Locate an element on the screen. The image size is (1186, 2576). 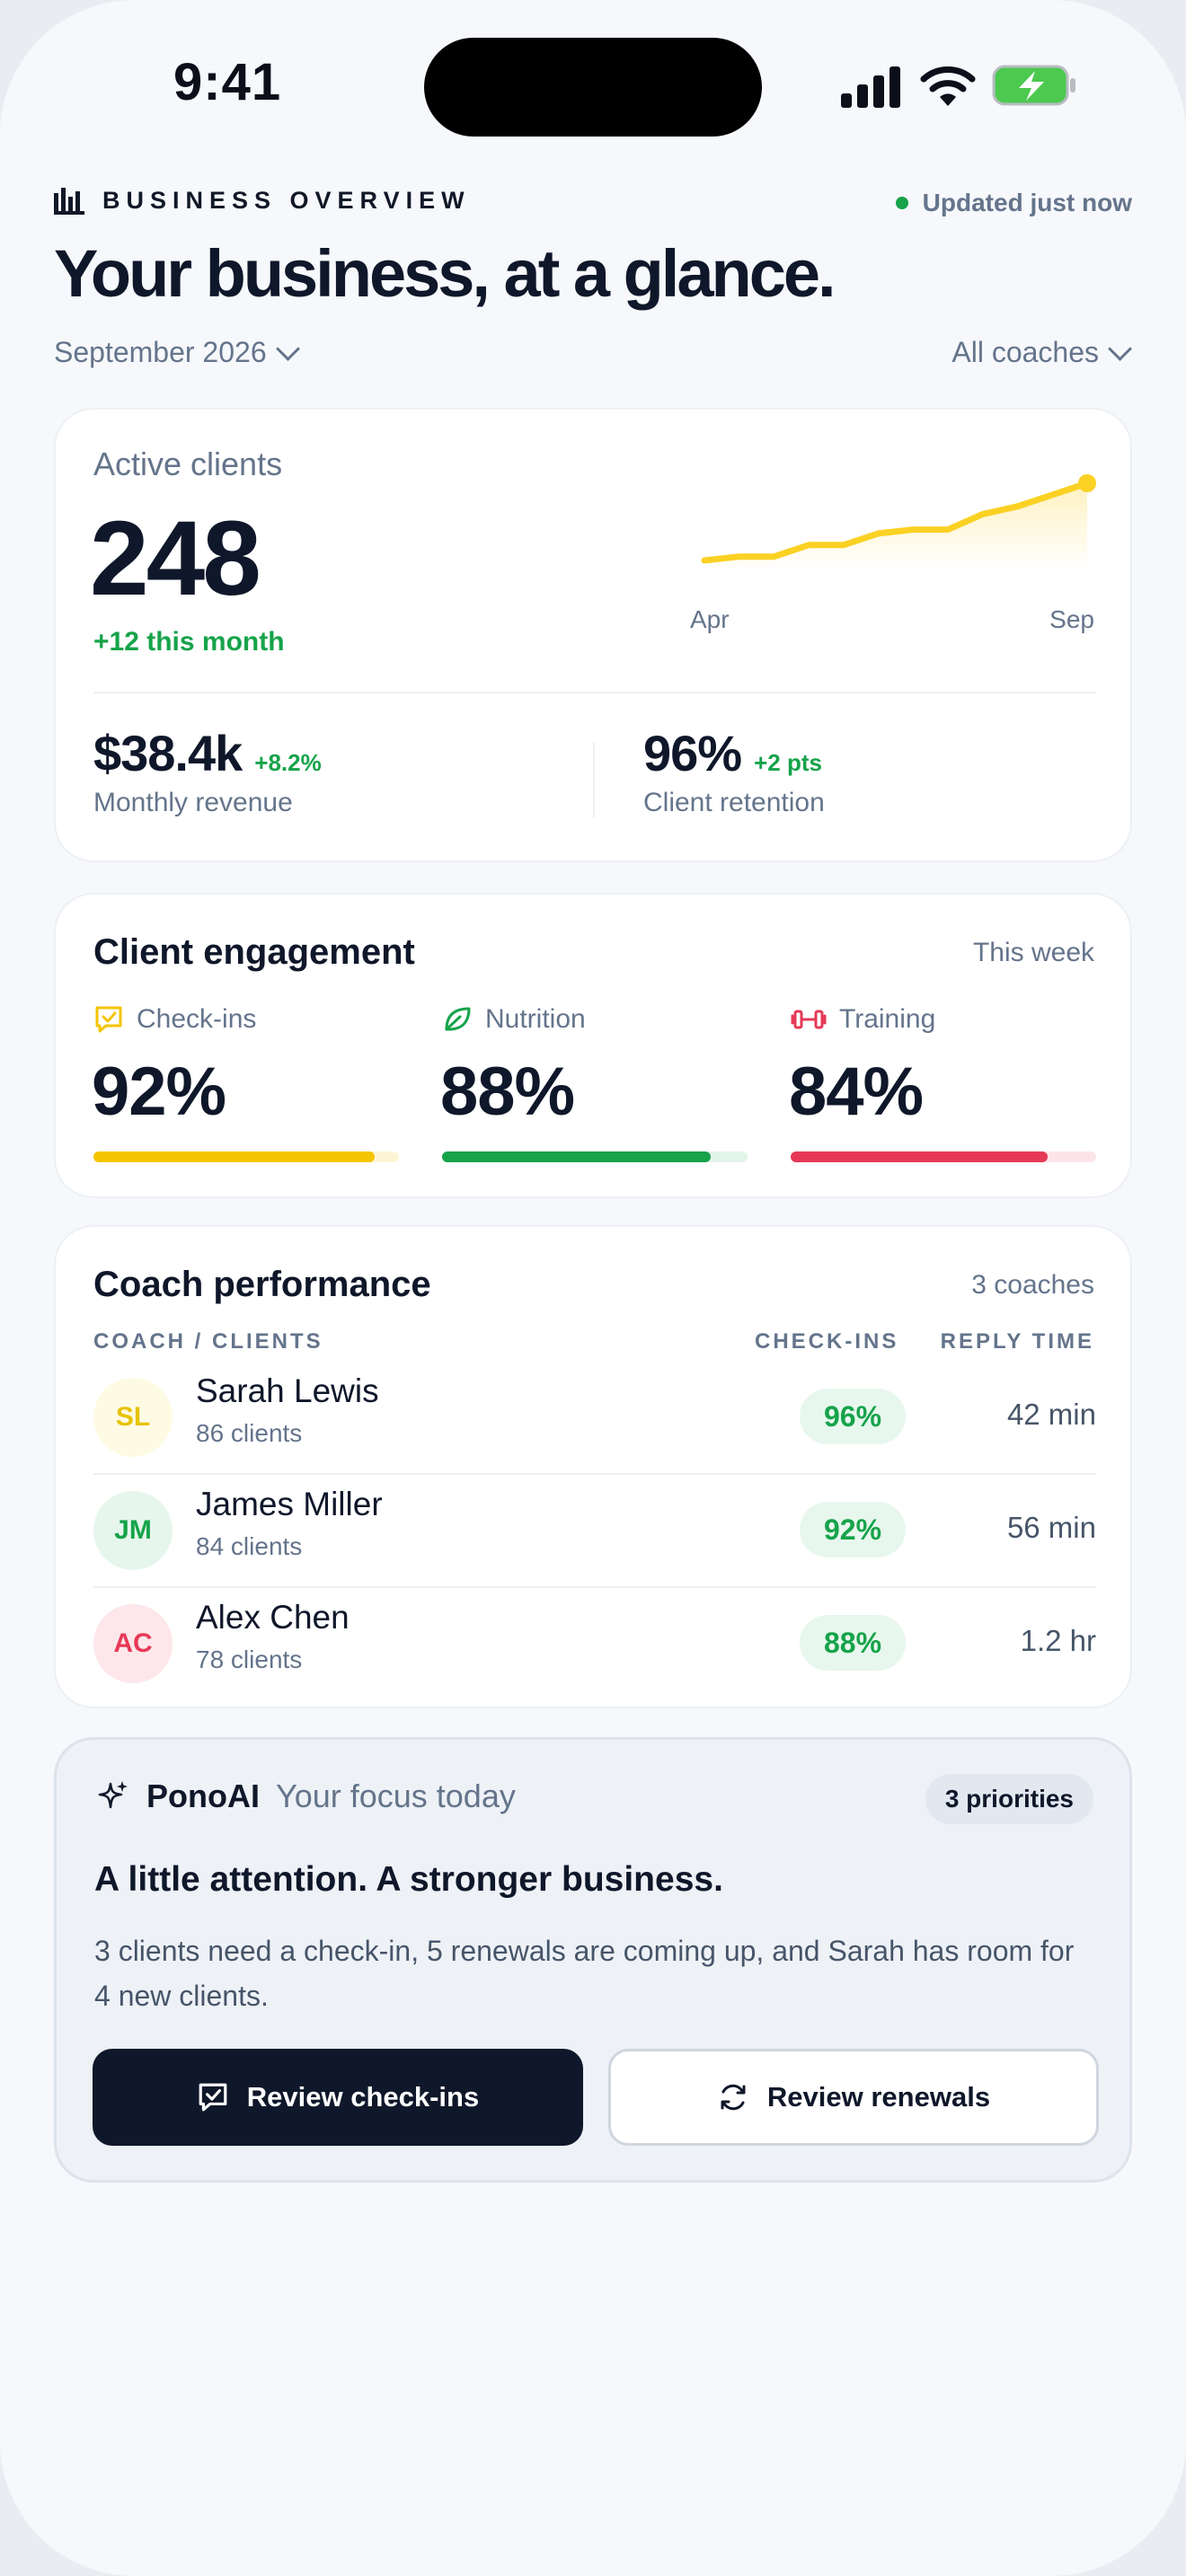
refresh-icon is located at coordinates (733, 2097).